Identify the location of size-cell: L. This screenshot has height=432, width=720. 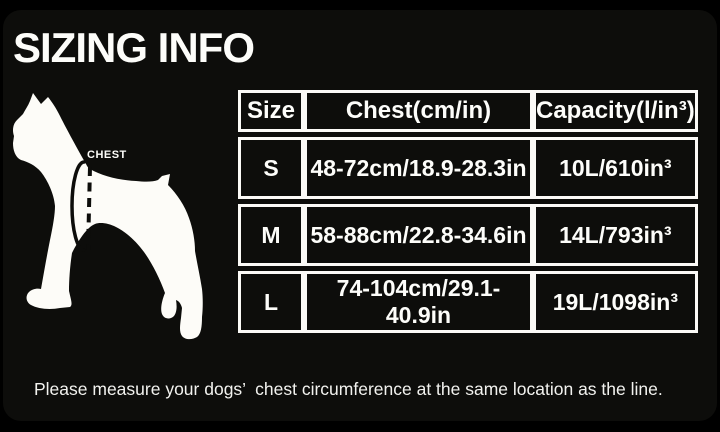
(271, 302).